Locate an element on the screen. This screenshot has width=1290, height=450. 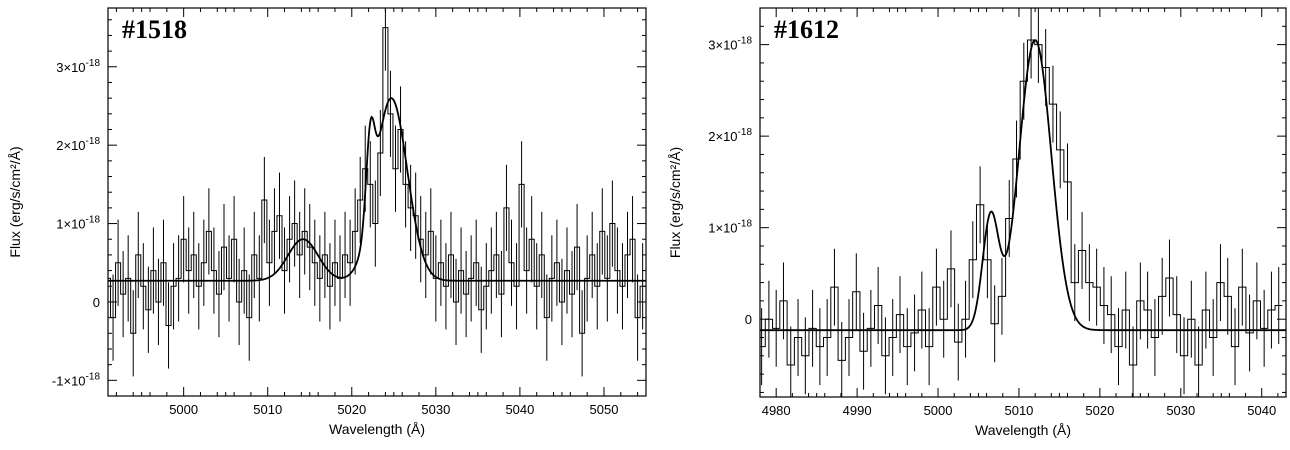
x-tick-label: 5050 is located at coordinates (604, 409).